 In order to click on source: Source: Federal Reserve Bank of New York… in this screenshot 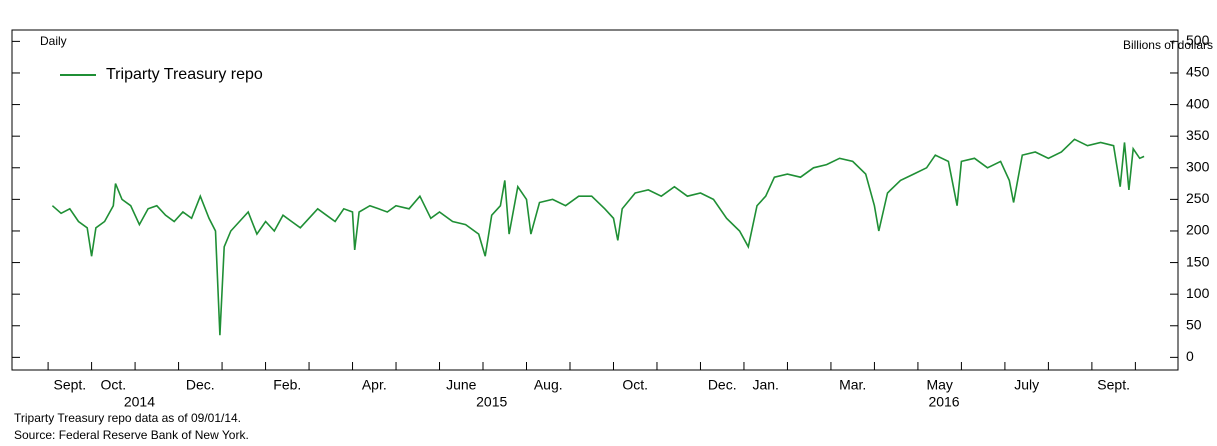, I will do `click(131, 435)`.